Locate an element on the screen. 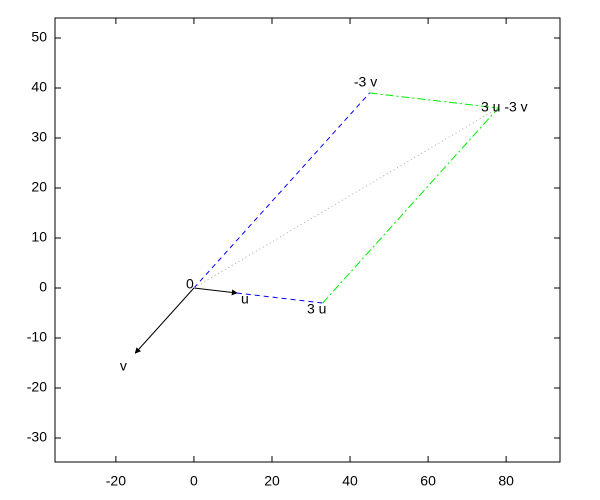 The height and width of the screenshot is (500, 600). y-tick-label: 20 is located at coordinates (39, 187).